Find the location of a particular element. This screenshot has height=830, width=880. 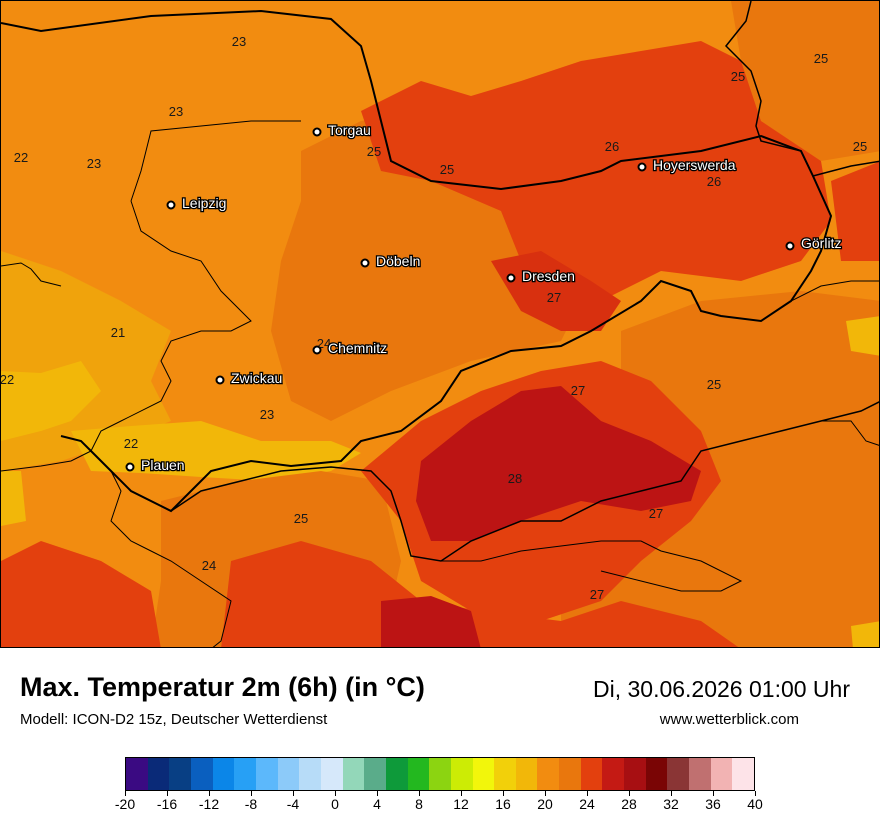

color-scale-ticks: -20 -16 -12 -8 -4 0 4 8 12 16 20 24 28 32 36 40 is located at coordinates (439, 806).